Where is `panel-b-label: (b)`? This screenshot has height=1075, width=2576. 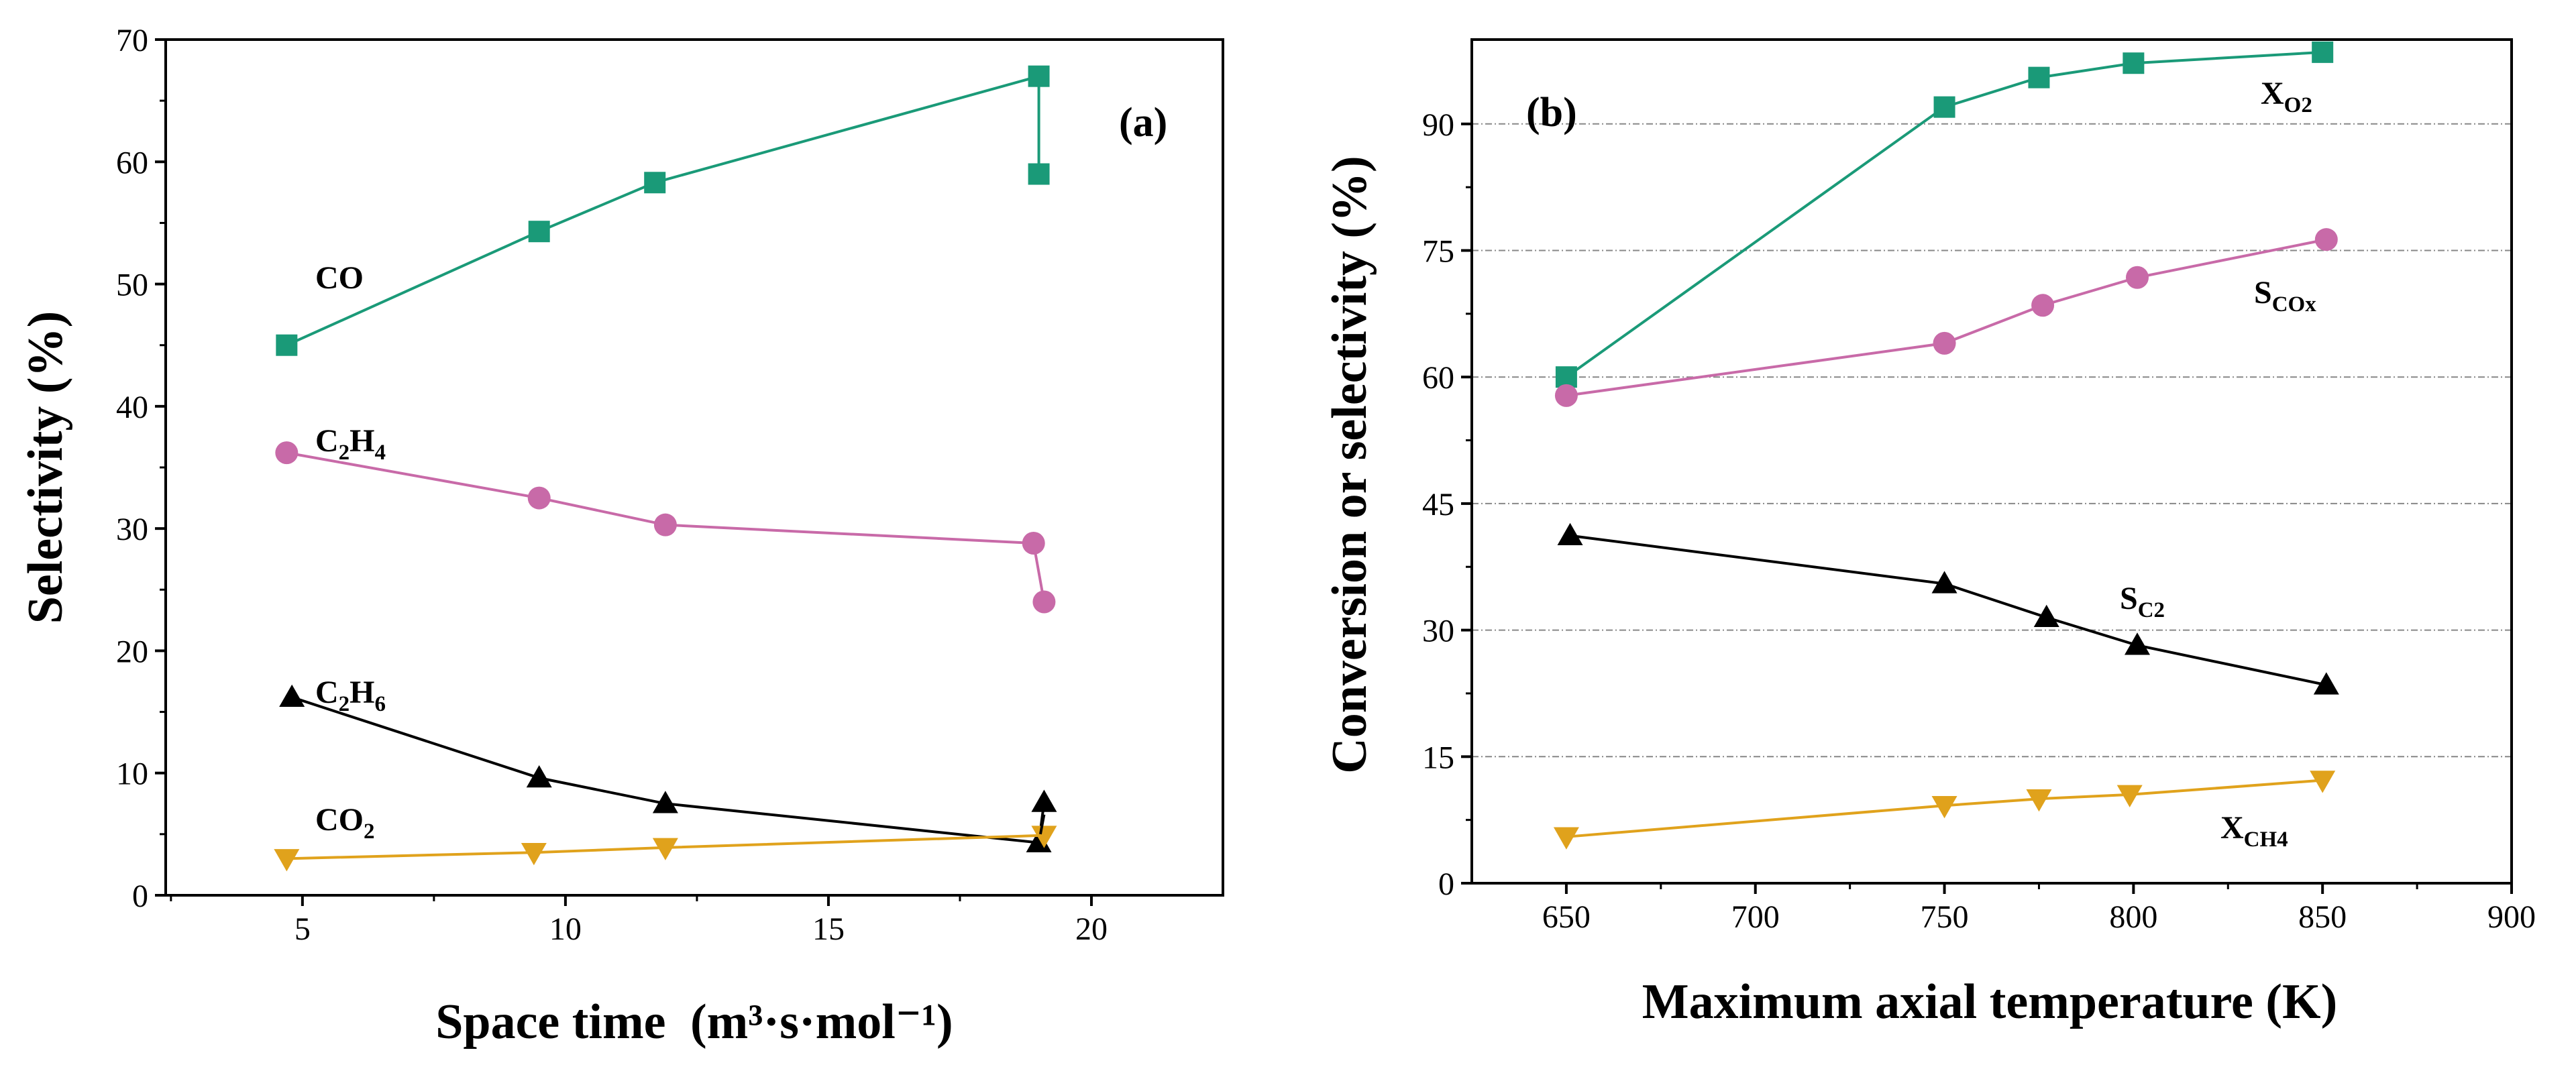
panel-b-label: (b) is located at coordinates (1551, 112).